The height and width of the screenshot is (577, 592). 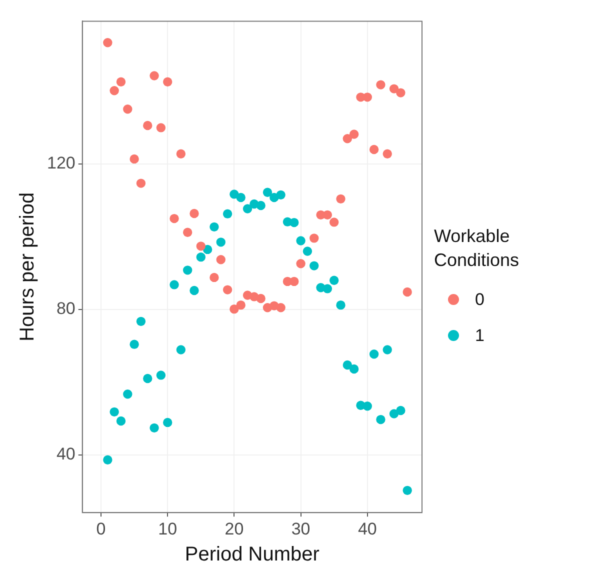 I want to click on y-tick-label: 40, so click(x=66, y=454).